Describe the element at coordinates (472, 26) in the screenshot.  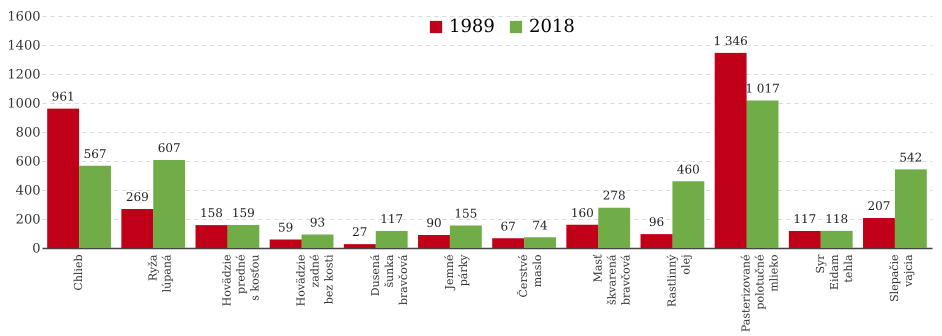
I see `legend-label: 1989` at that location.